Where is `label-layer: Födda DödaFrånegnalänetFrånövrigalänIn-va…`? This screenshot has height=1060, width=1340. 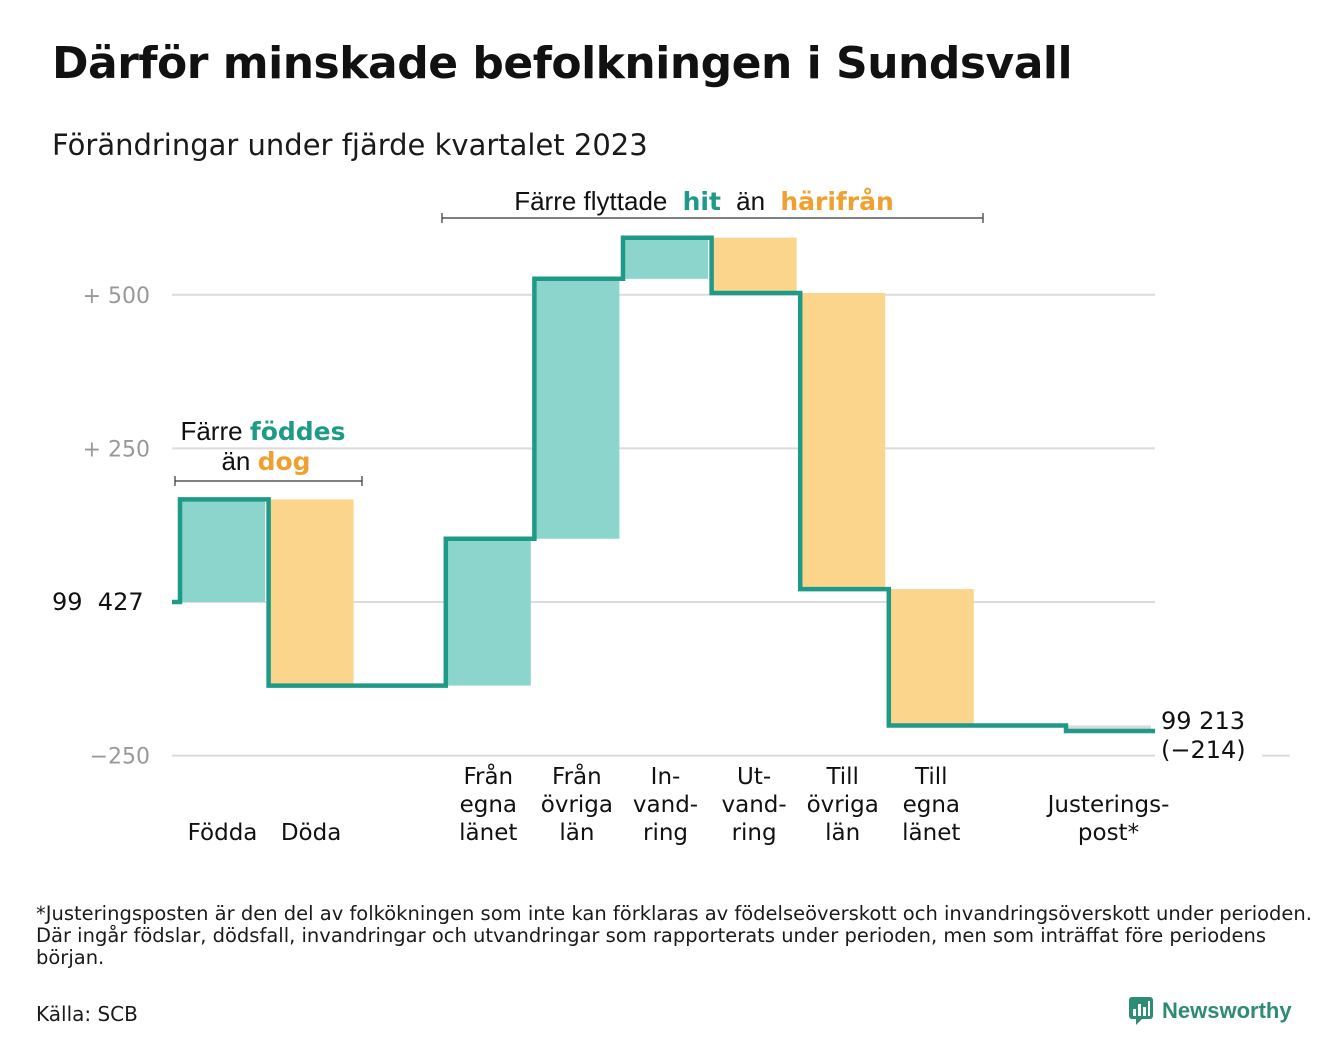 label-layer: Födda DödaFrånegnalänetFrånövrigalänIn-va… is located at coordinates (679, 804).